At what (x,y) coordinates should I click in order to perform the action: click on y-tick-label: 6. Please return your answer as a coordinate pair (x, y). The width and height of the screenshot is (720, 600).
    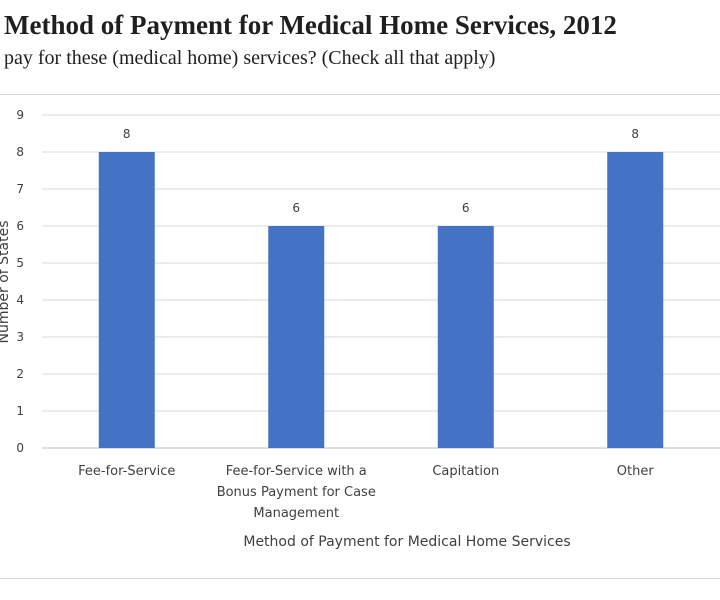
    Looking at the image, I should click on (20, 226).